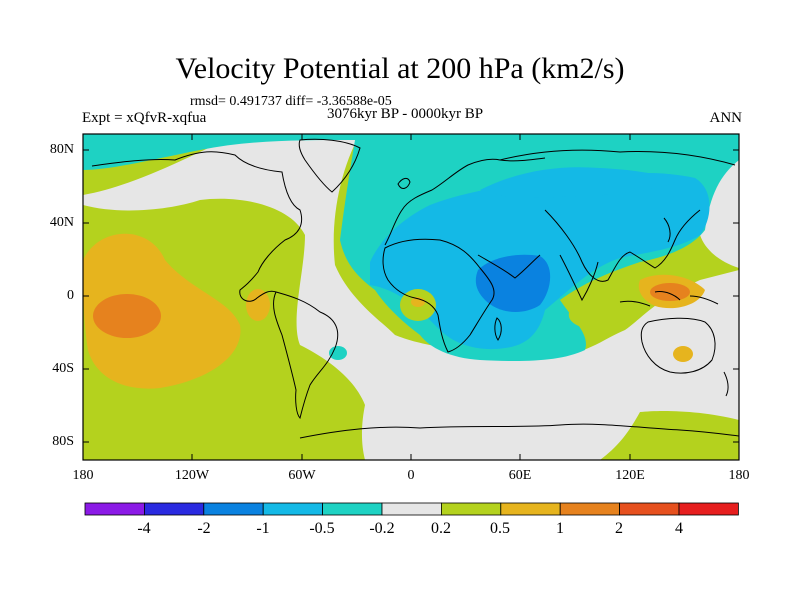  What do you see at coordinates (509, 266) in the screenshot?
I see `coast-arabia` at bounding box center [509, 266].